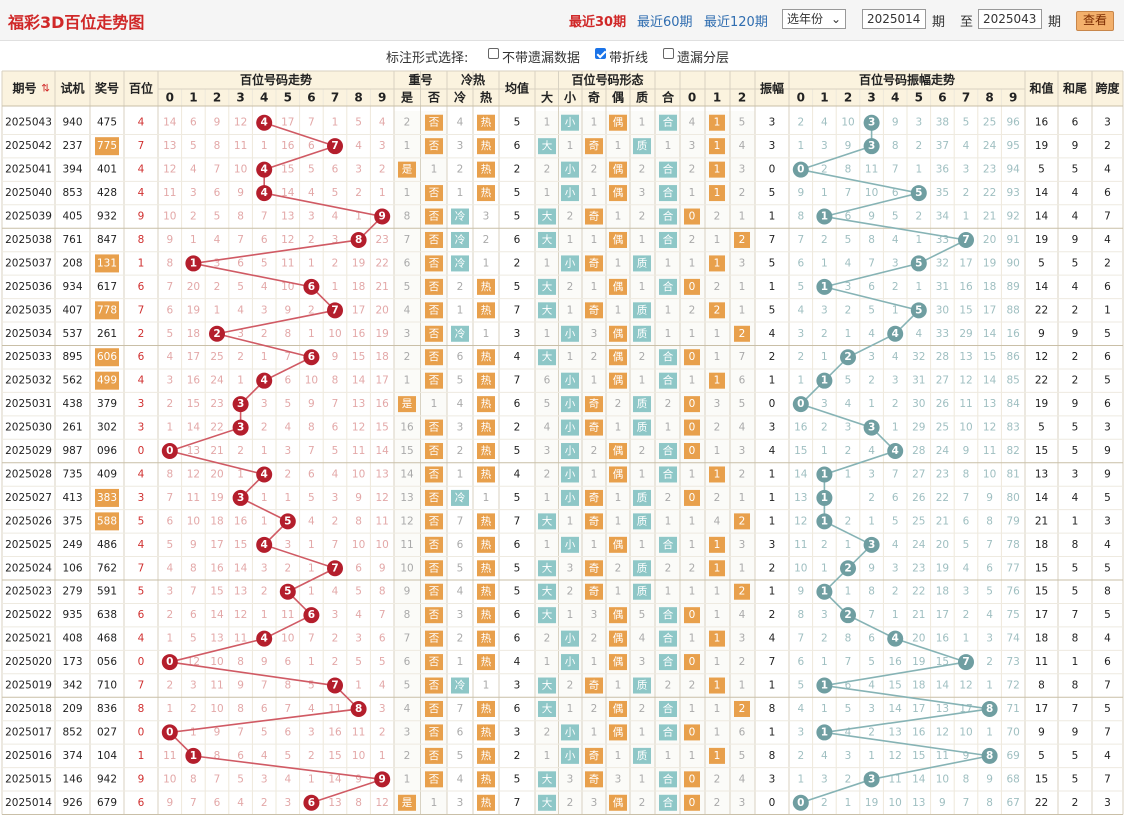 This screenshot has height=827, width=1124. I want to click on period-number: 2025040, so click(28, 193).